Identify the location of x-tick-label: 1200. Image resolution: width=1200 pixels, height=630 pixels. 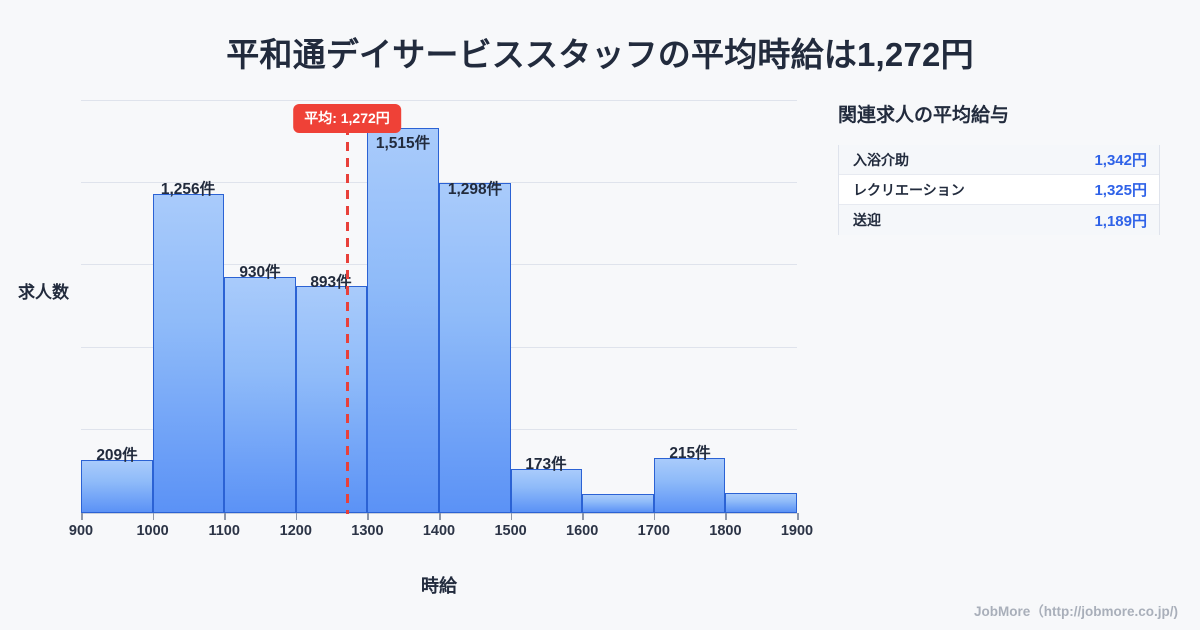
(295, 531).